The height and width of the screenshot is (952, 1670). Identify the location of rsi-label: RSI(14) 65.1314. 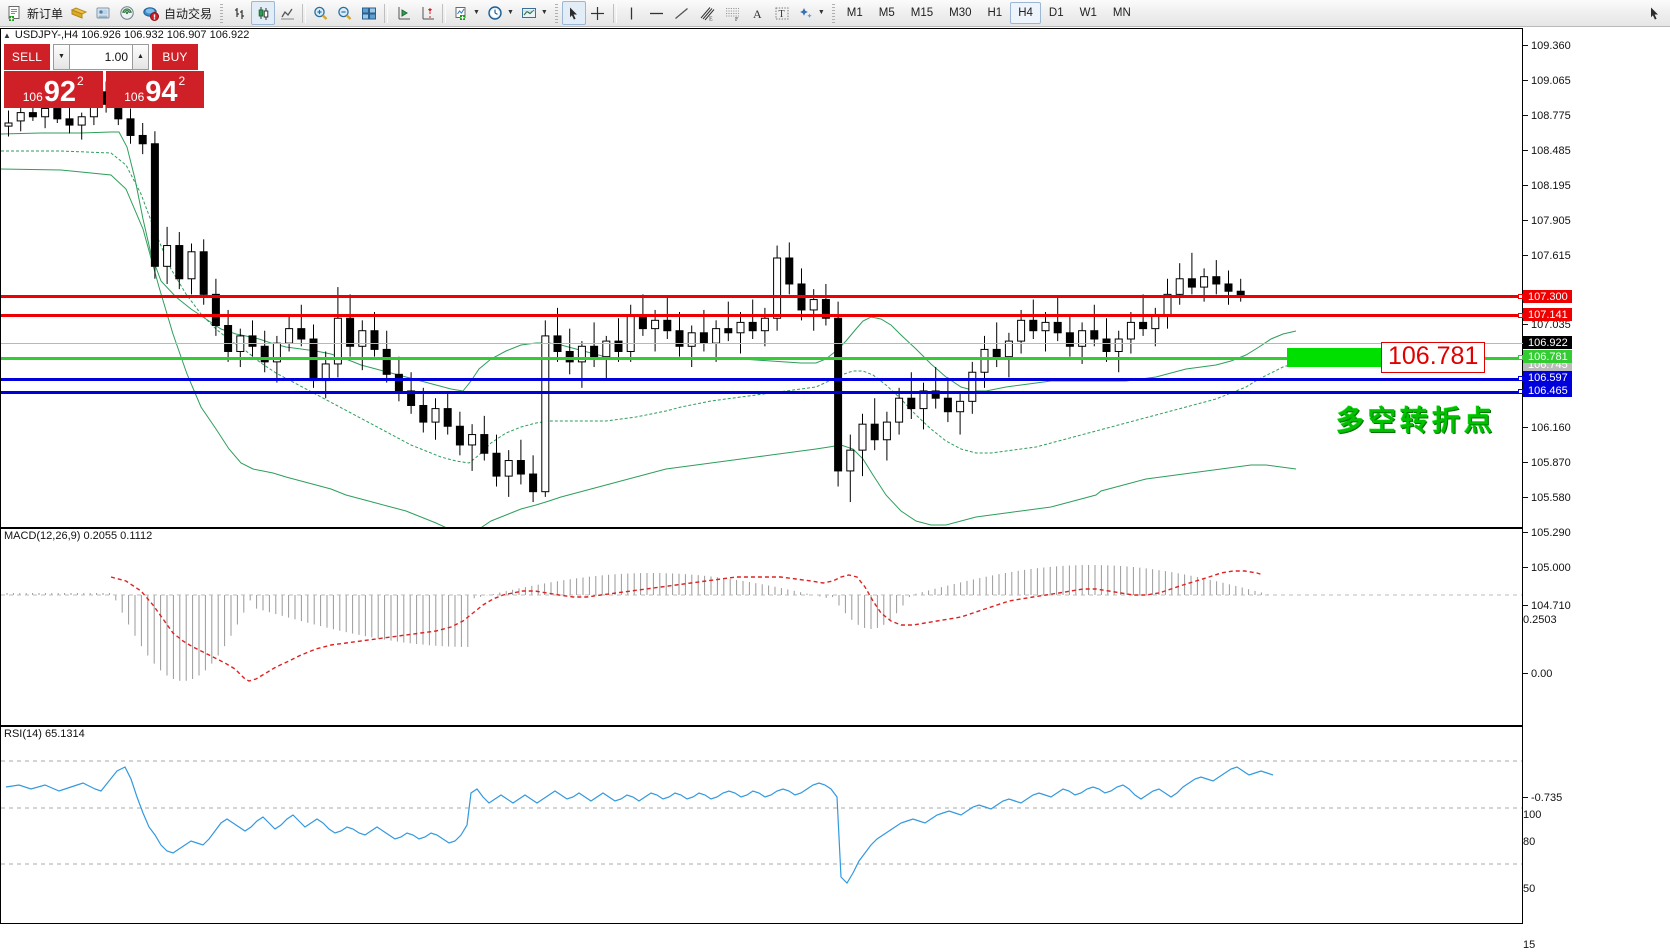
(44, 734).